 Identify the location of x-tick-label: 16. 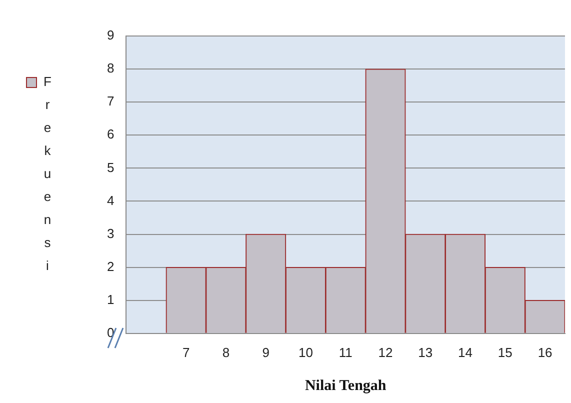
(545, 352).